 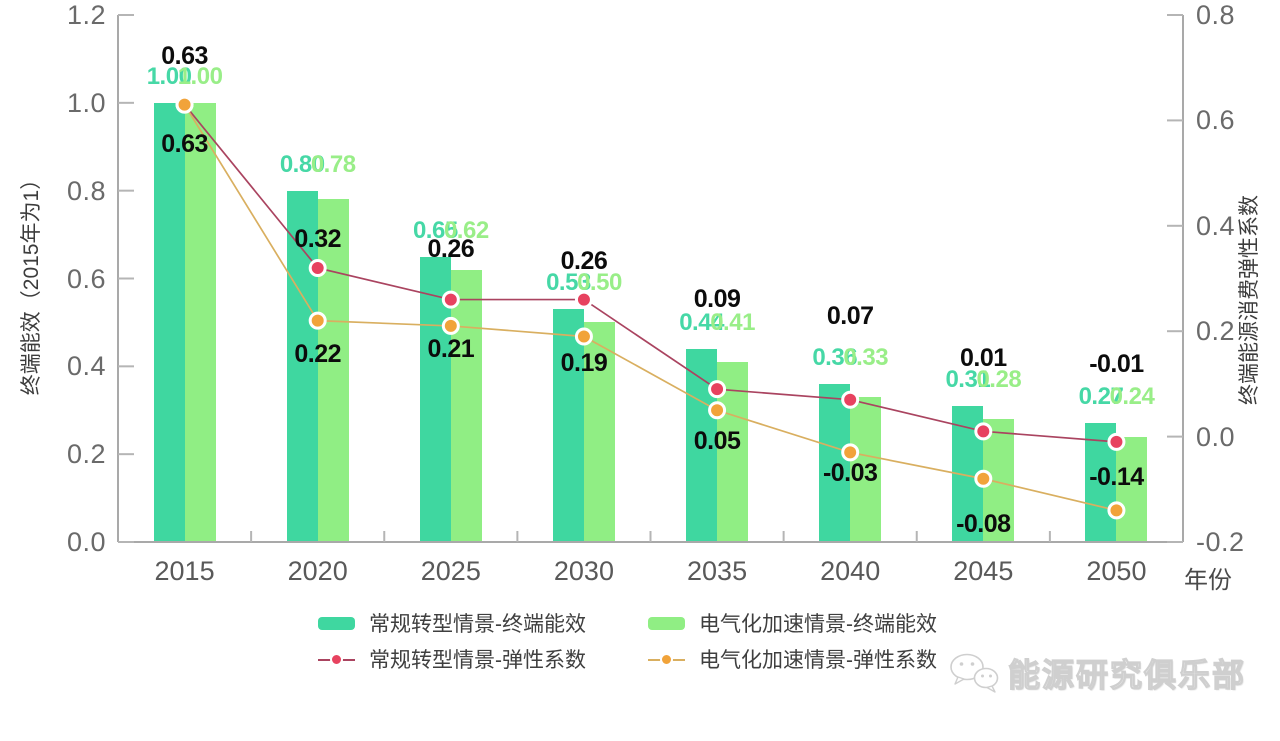 What do you see at coordinates (86, 542) in the screenshot?
I see `left-tick-label: 0.0` at bounding box center [86, 542].